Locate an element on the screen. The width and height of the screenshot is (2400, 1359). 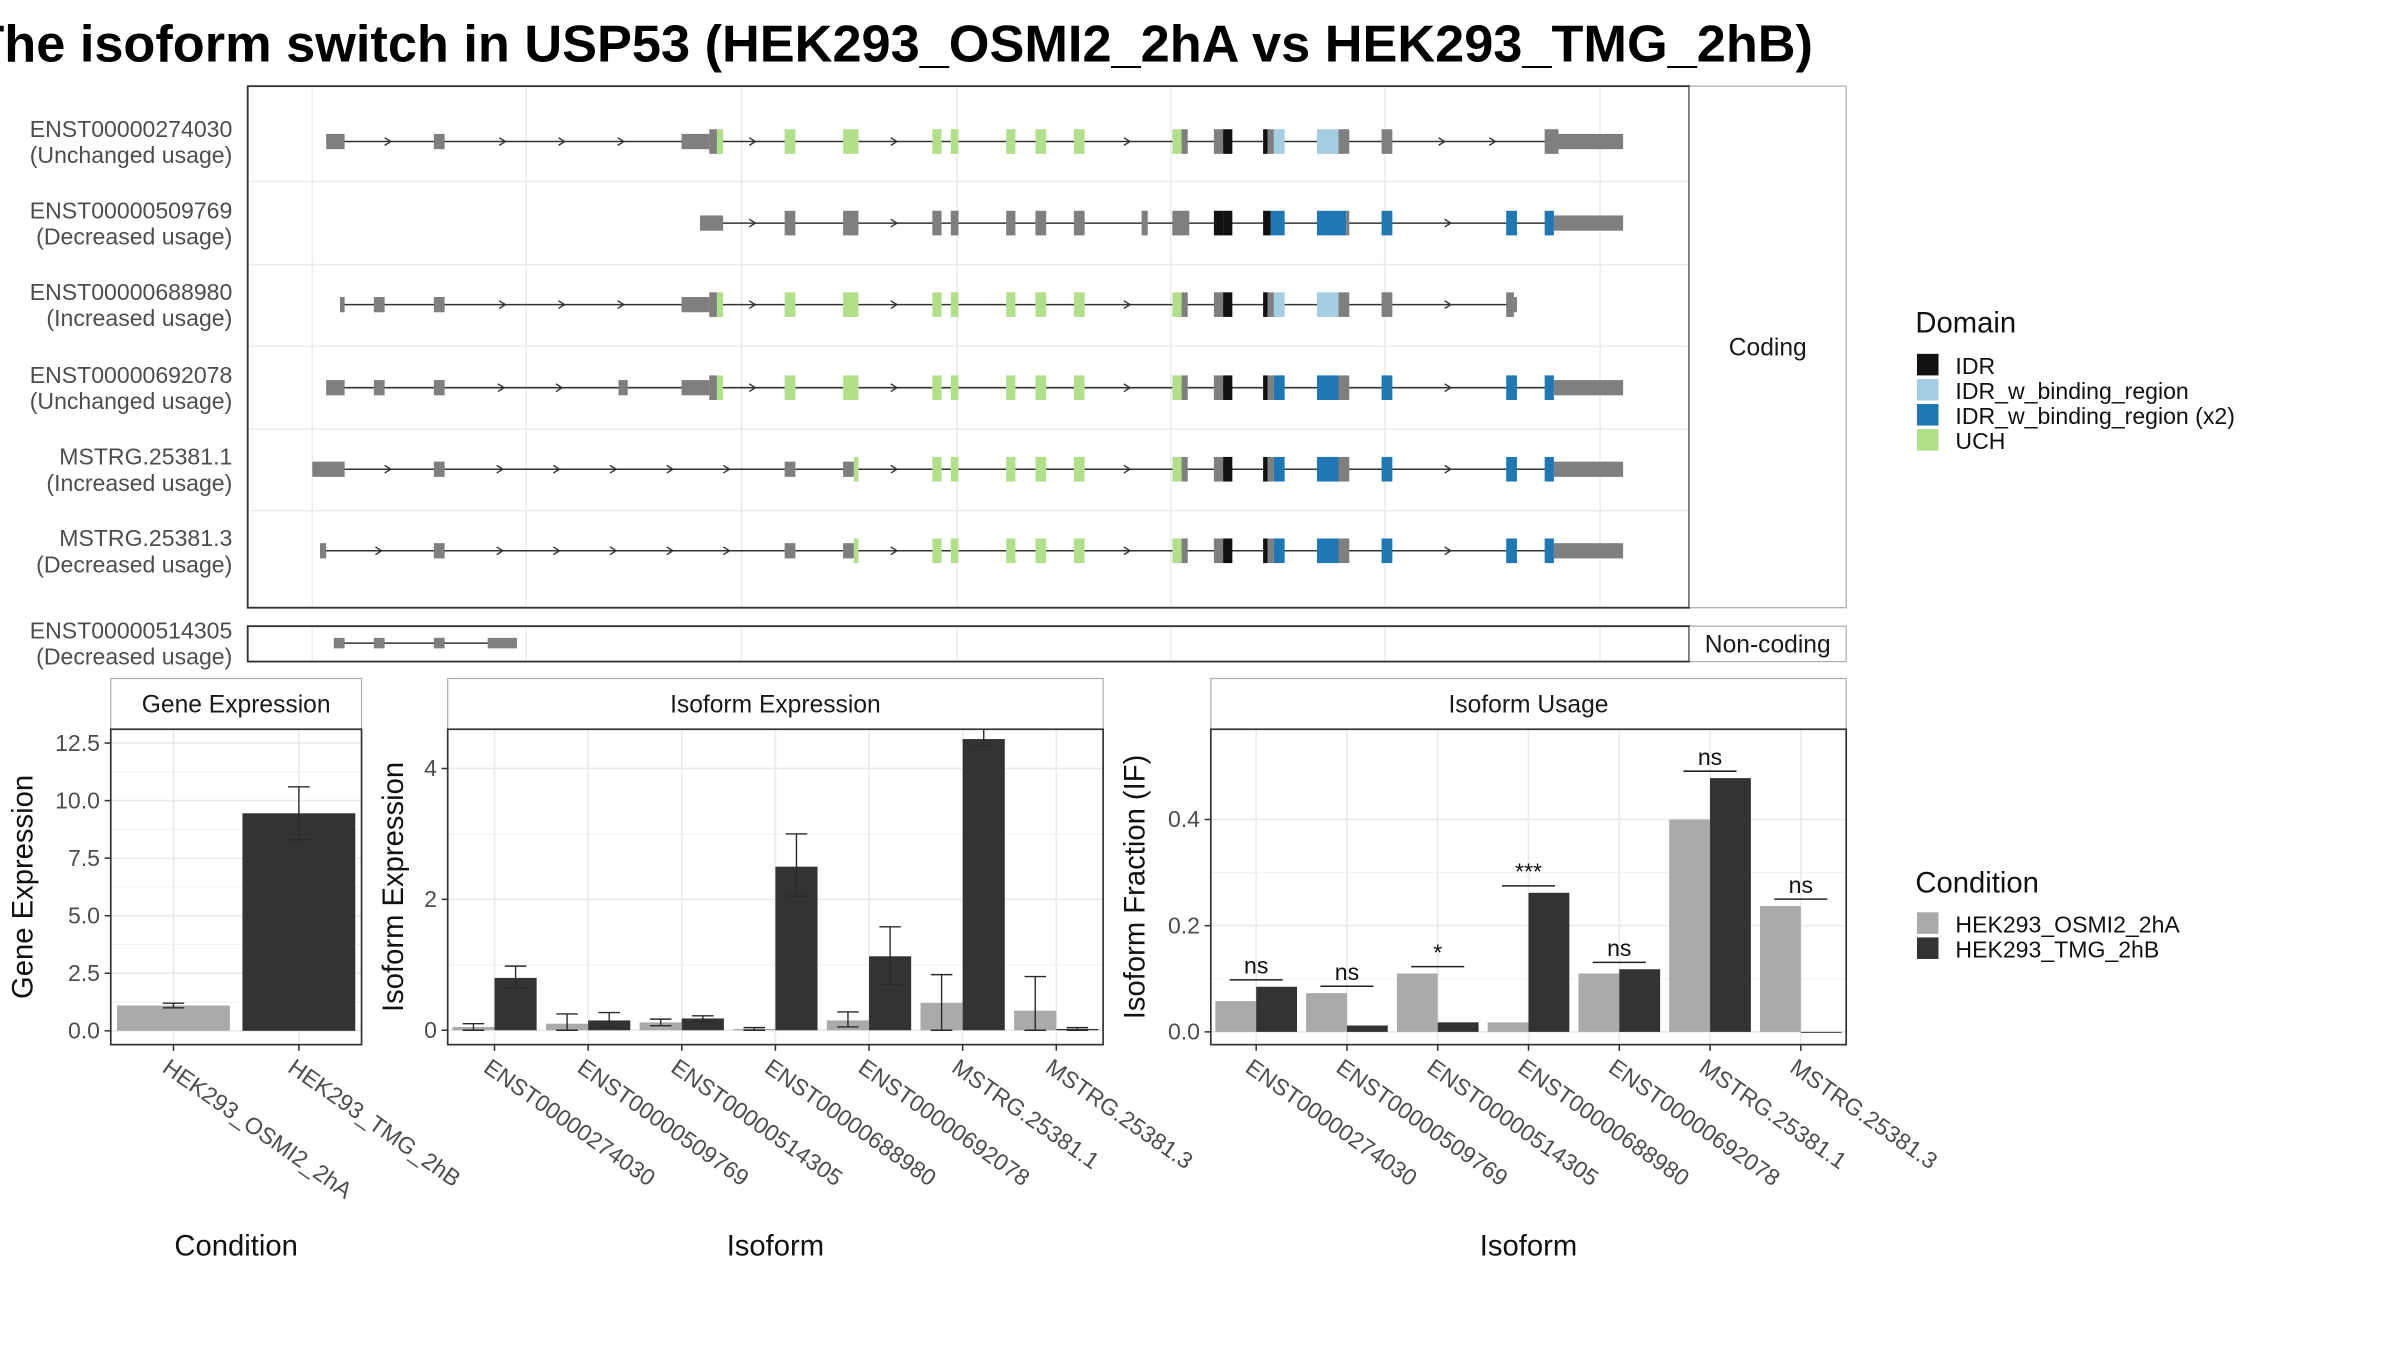
y-tick-label: 0.0 is located at coordinates (84, 1031).